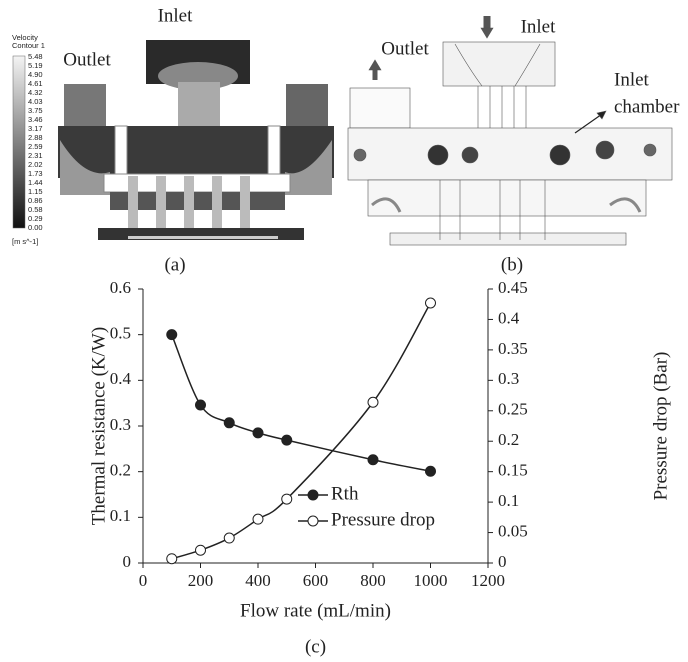 The width and height of the screenshot is (688, 662). I want to click on y-tick-label: 0, so click(127, 561).